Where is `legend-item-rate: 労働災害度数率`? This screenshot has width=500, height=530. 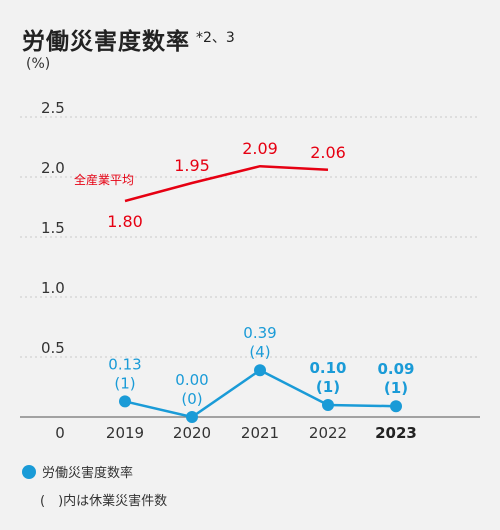
legend-item-rate: 労働災害度数率 is located at coordinates (77, 471).